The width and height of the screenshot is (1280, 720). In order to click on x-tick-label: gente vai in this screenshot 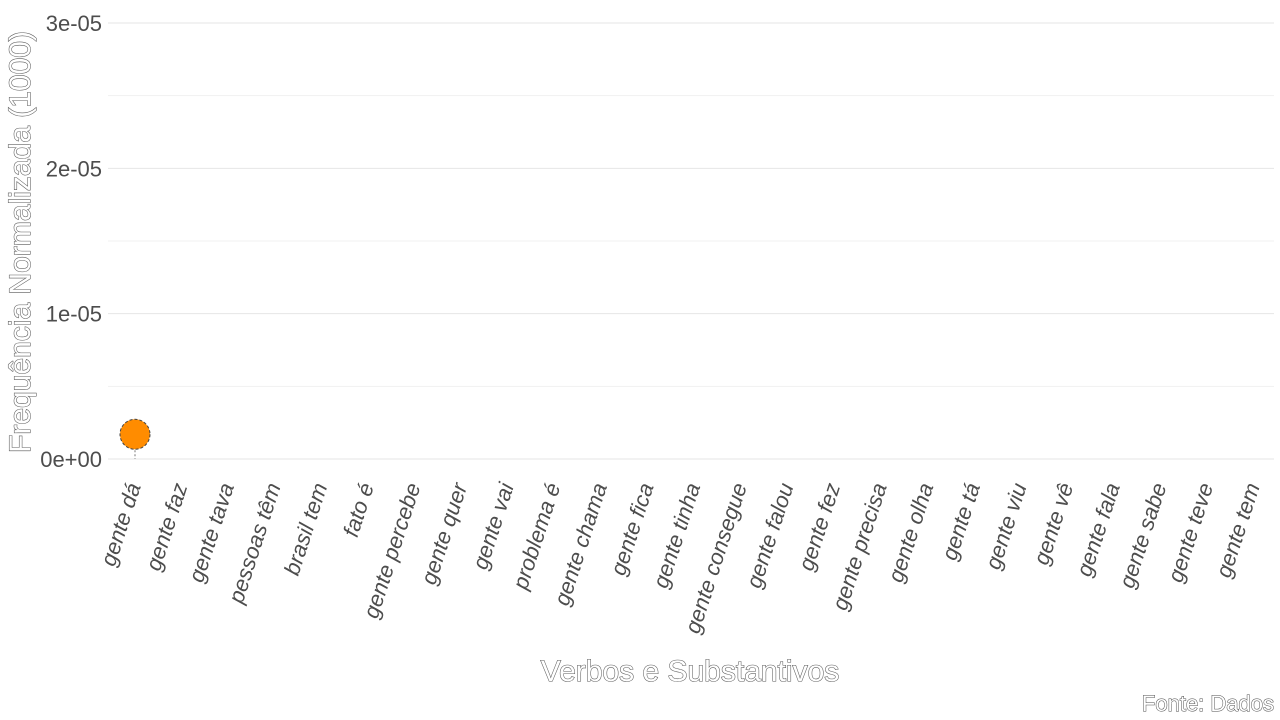, I will do `click(493, 526)`.